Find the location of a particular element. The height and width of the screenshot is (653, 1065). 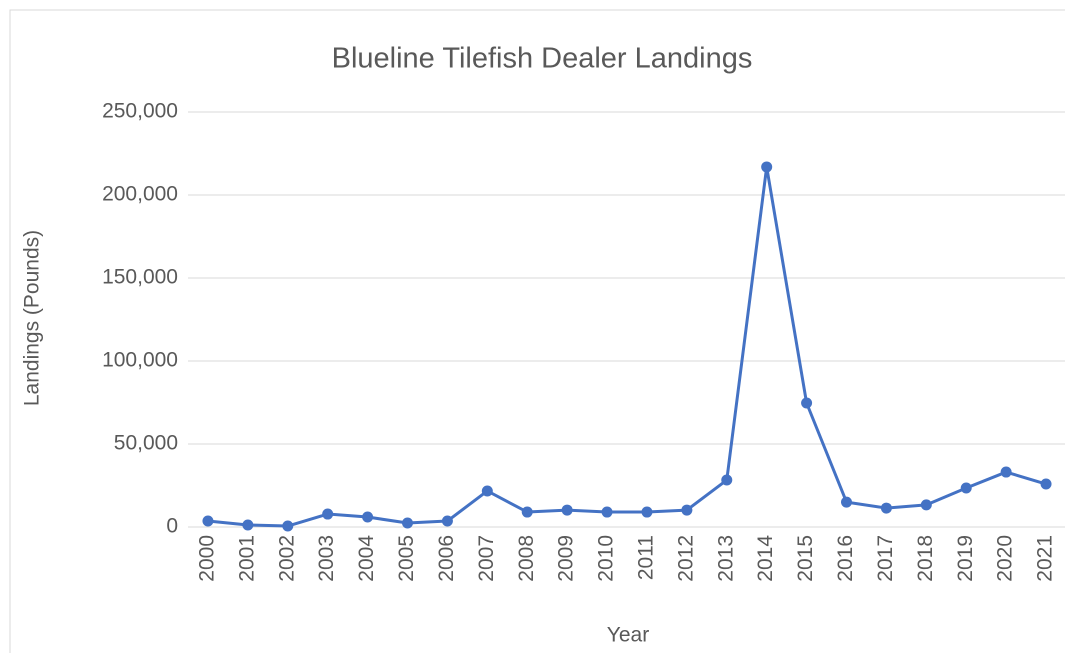

x-tick-label: 2014 is located at coordinates (765, 558).